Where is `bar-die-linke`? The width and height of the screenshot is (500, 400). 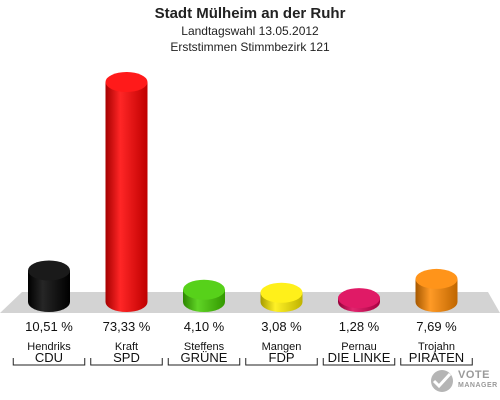 bar-die-linke is located at coordinates (359, 300).